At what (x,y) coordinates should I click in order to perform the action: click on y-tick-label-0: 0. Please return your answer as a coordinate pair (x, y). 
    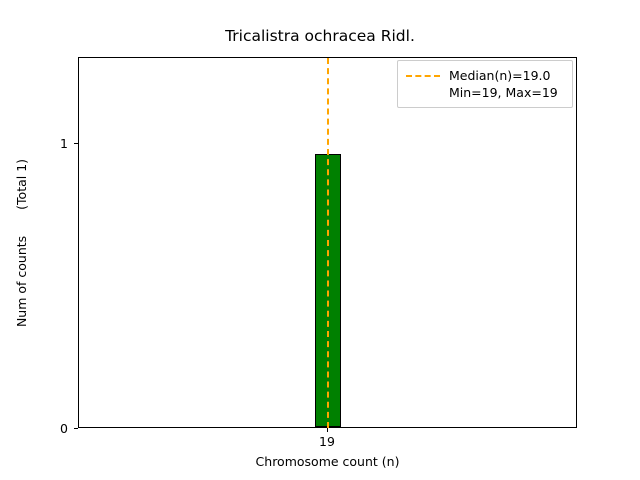
    Looking at the image, I should click on (64, 428).